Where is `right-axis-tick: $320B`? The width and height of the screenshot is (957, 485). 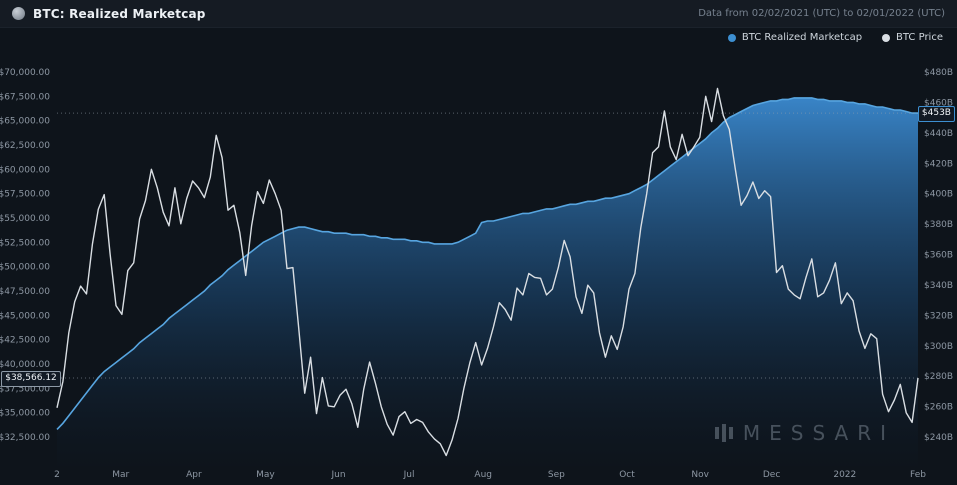
right-axis-tick: $320B is located at coordinates (938, 316).